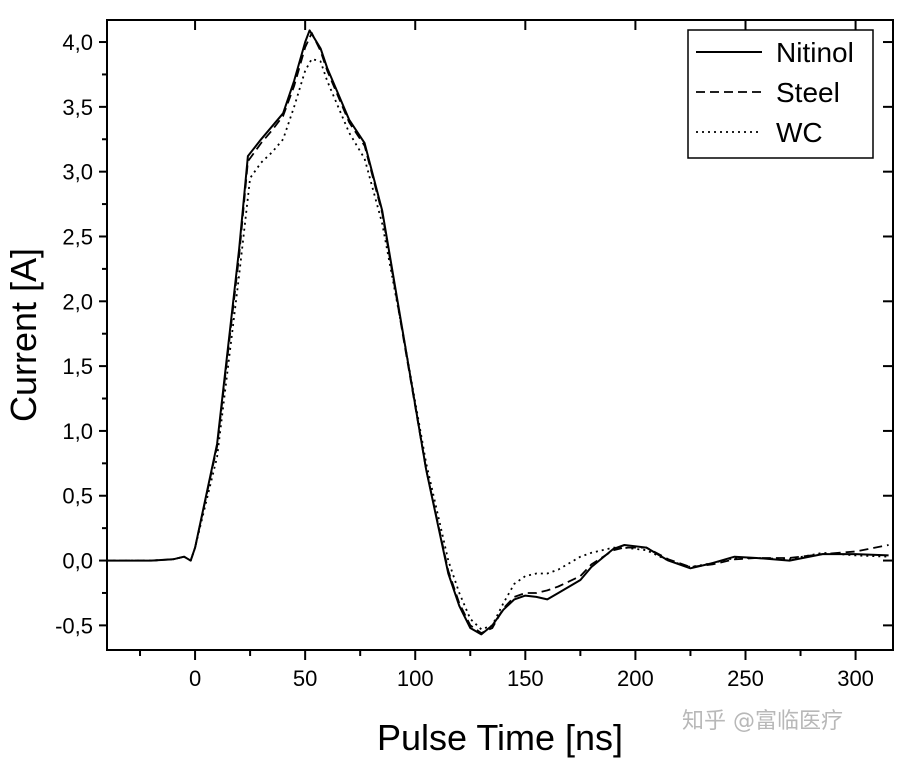 This screenshot has width=898, height=758. What do you see at coordinates (635, 678) in the screenshot?
I see `x-tick-label: 200` at bounding box center [635, 678].